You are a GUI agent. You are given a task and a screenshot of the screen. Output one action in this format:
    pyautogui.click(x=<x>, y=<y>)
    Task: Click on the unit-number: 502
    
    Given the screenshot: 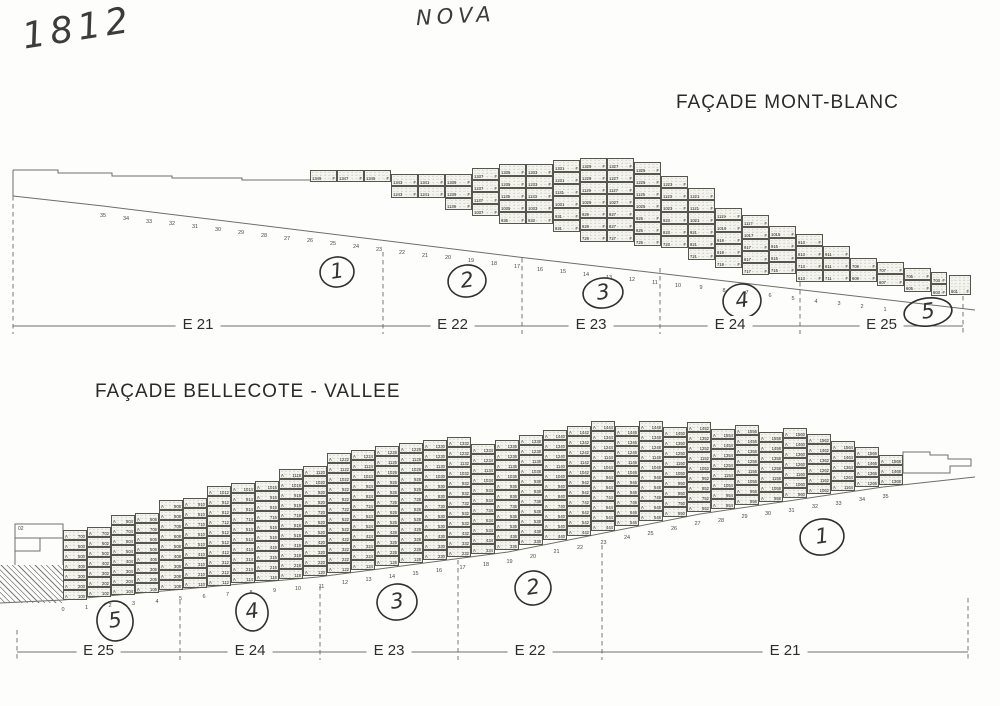 What is the action you would take?
    pyautogui.click(x=105, y=553)
    